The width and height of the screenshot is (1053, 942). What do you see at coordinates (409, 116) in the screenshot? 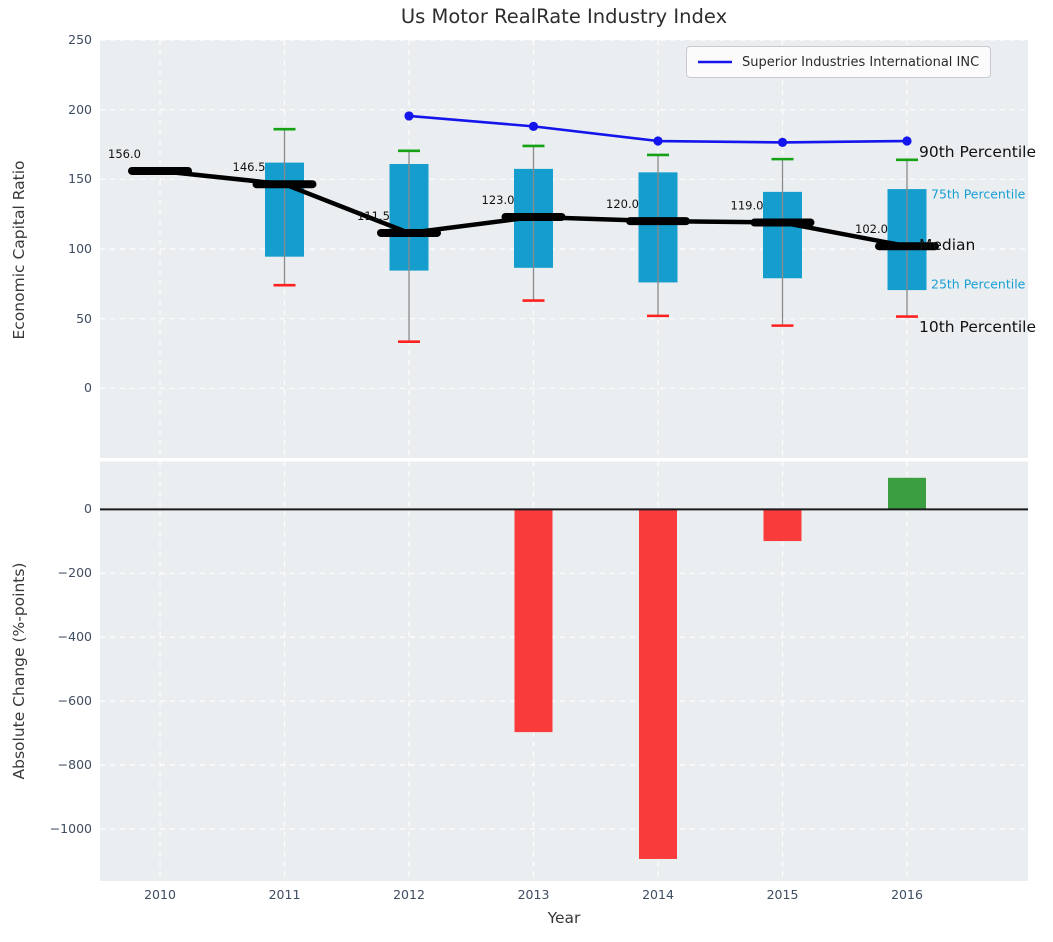
I see `company-marker-2012` at bounding box center [409, 116].